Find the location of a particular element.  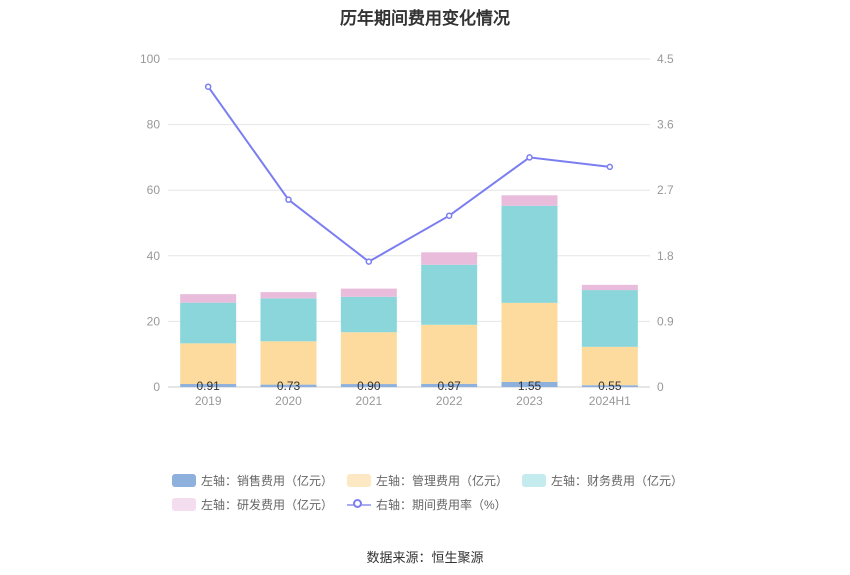

data-labels: 0.91 0.73 0.90 0.97 1.55 0.55 is located at coordinates (408, 386).